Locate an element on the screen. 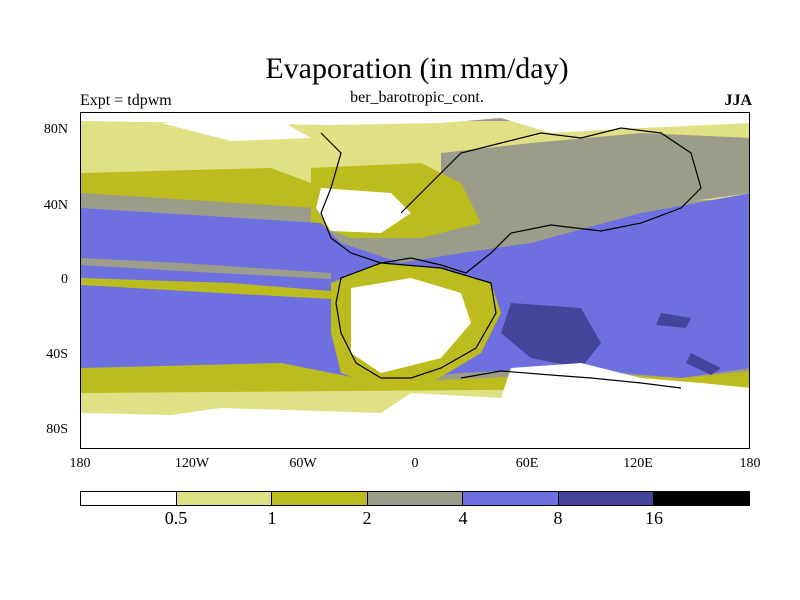  colorbar-label: 8 is located at coordinates (558, 518).